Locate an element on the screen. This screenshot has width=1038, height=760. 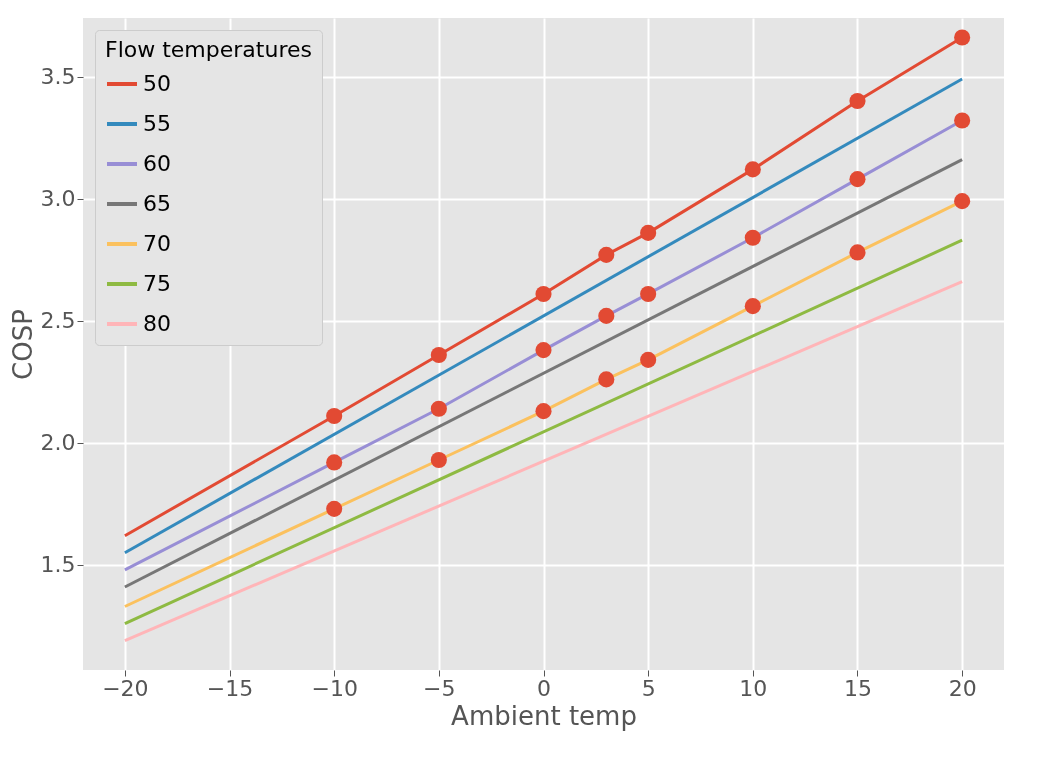
y-tick-label: 1.5 is located at coordinates (58, 565).